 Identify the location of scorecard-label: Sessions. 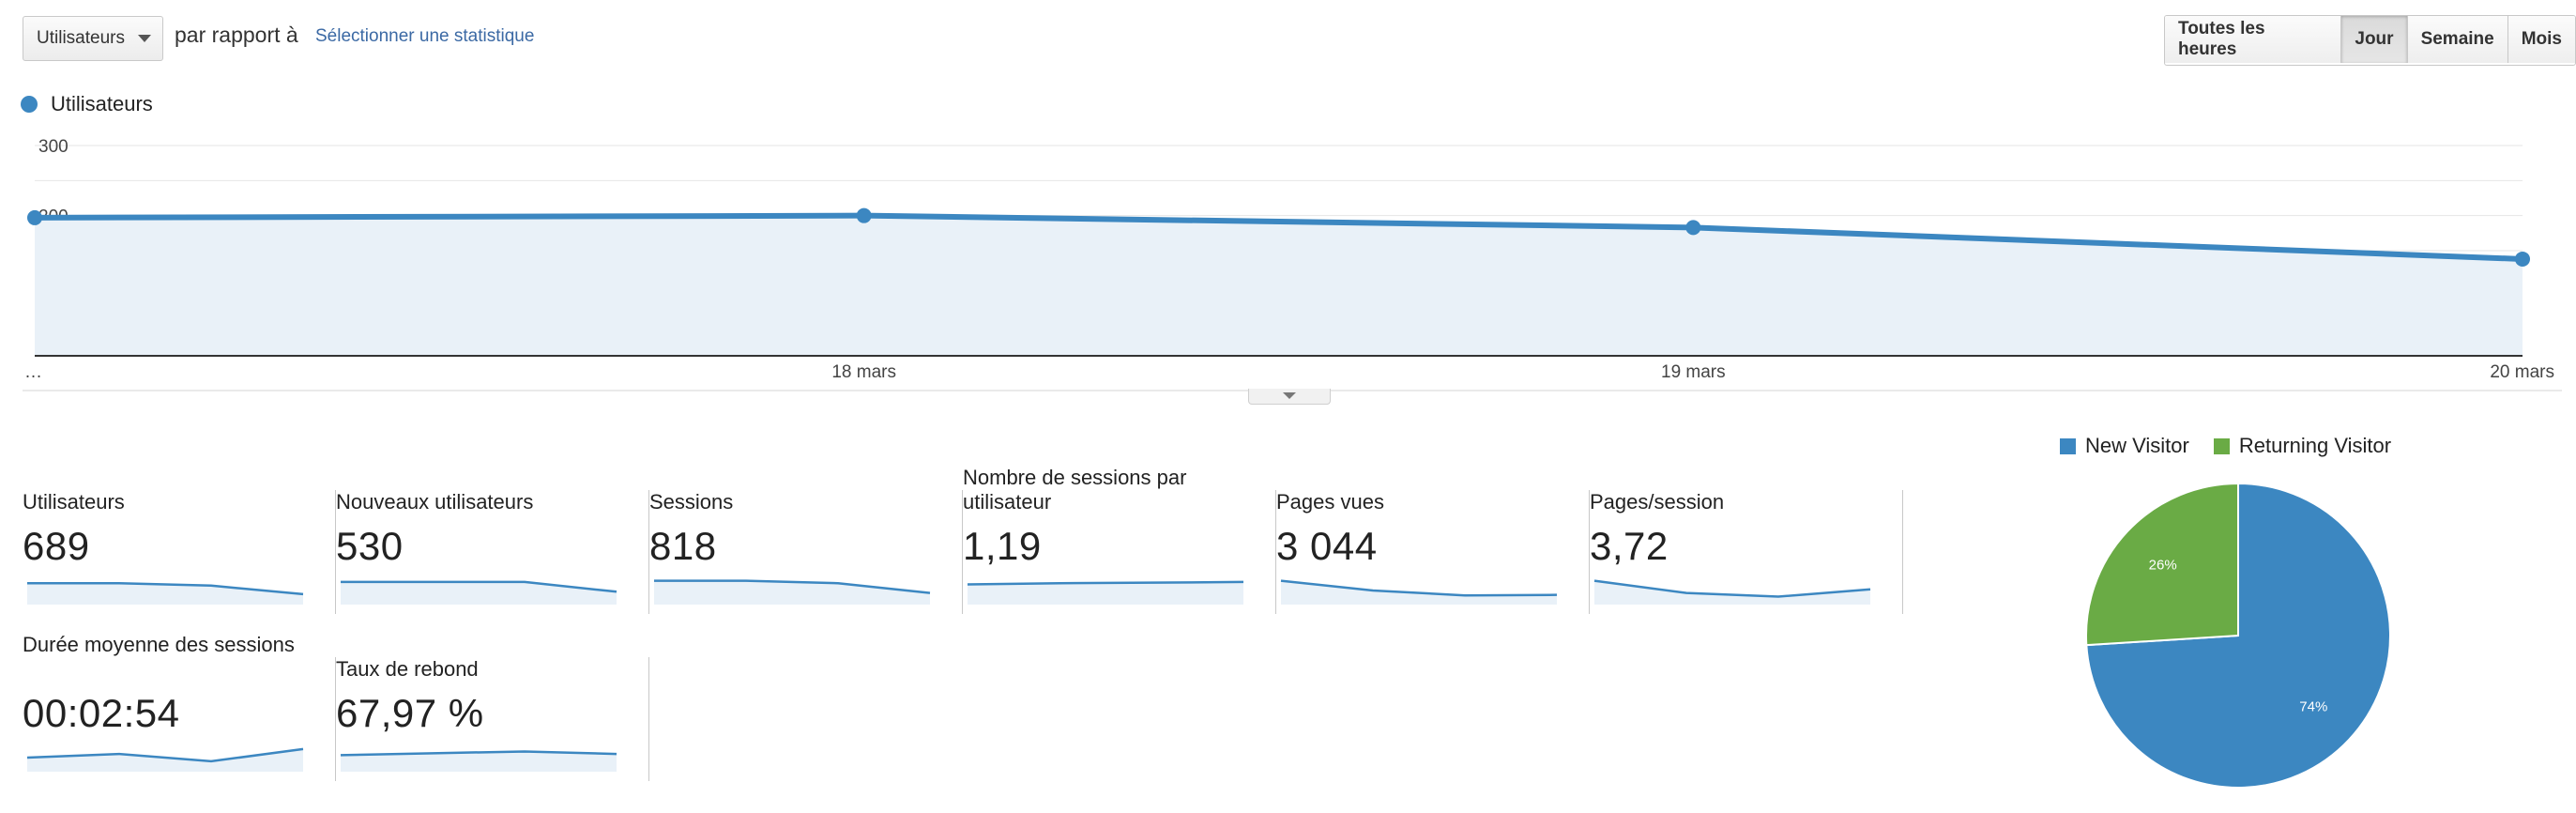
(691, 502).